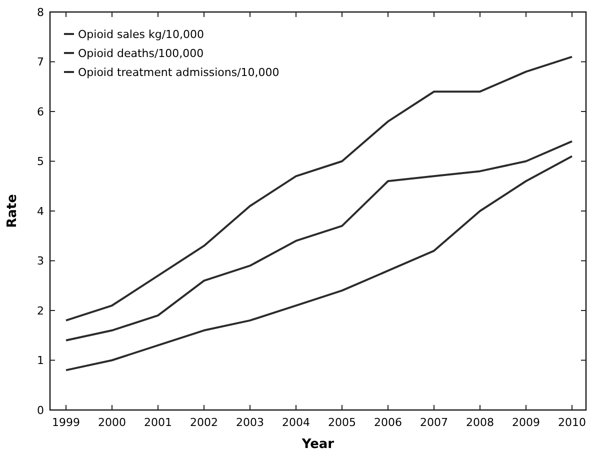 The width and height of the screenshot is (600, 460). Describe the element at coordinates (40, 361) in the screenshot. I see `y-tick-label: 1` at that location.